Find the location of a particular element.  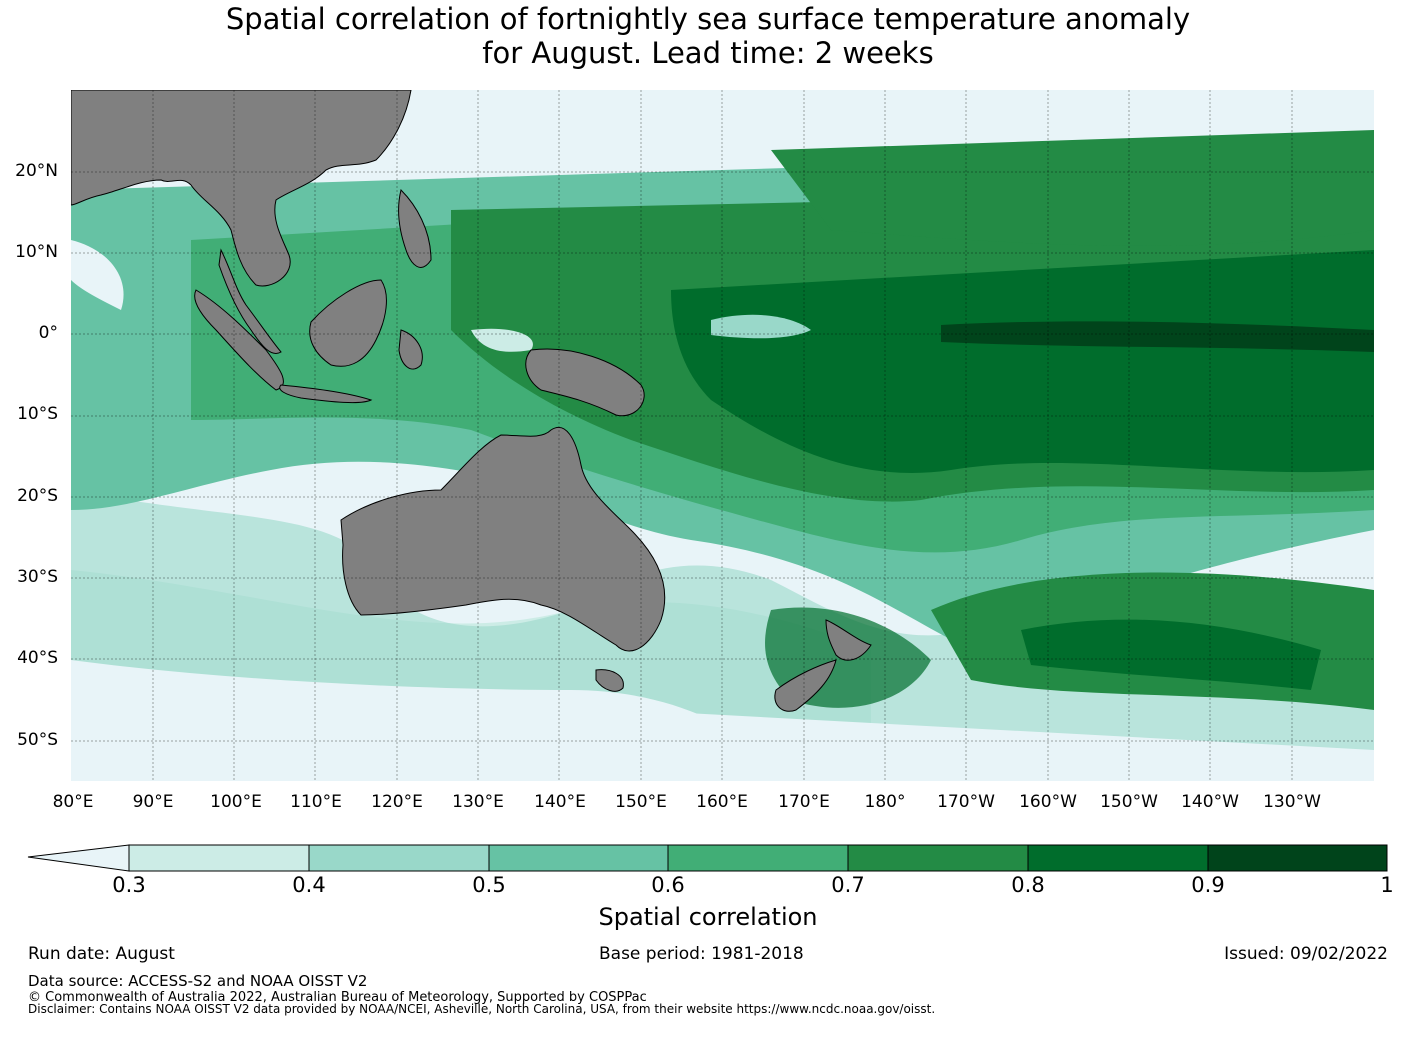

lon-tick: 170°W is located at coordinates (966, 802).